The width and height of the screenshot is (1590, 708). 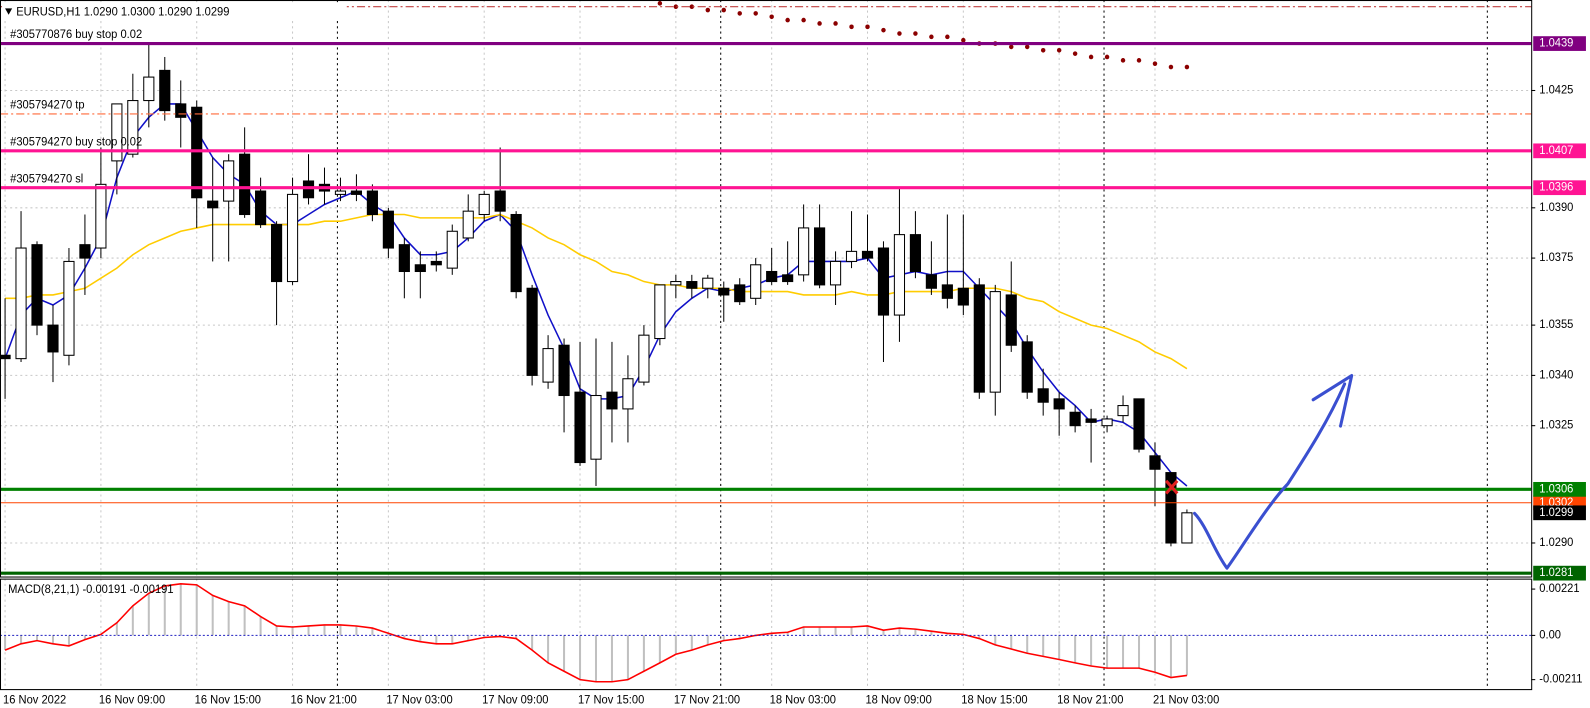 What do you see at coordinates (1556, 426) in the screenshot?
I see `y-tick-label: 1.0325` at bounding box center [1556, 426].